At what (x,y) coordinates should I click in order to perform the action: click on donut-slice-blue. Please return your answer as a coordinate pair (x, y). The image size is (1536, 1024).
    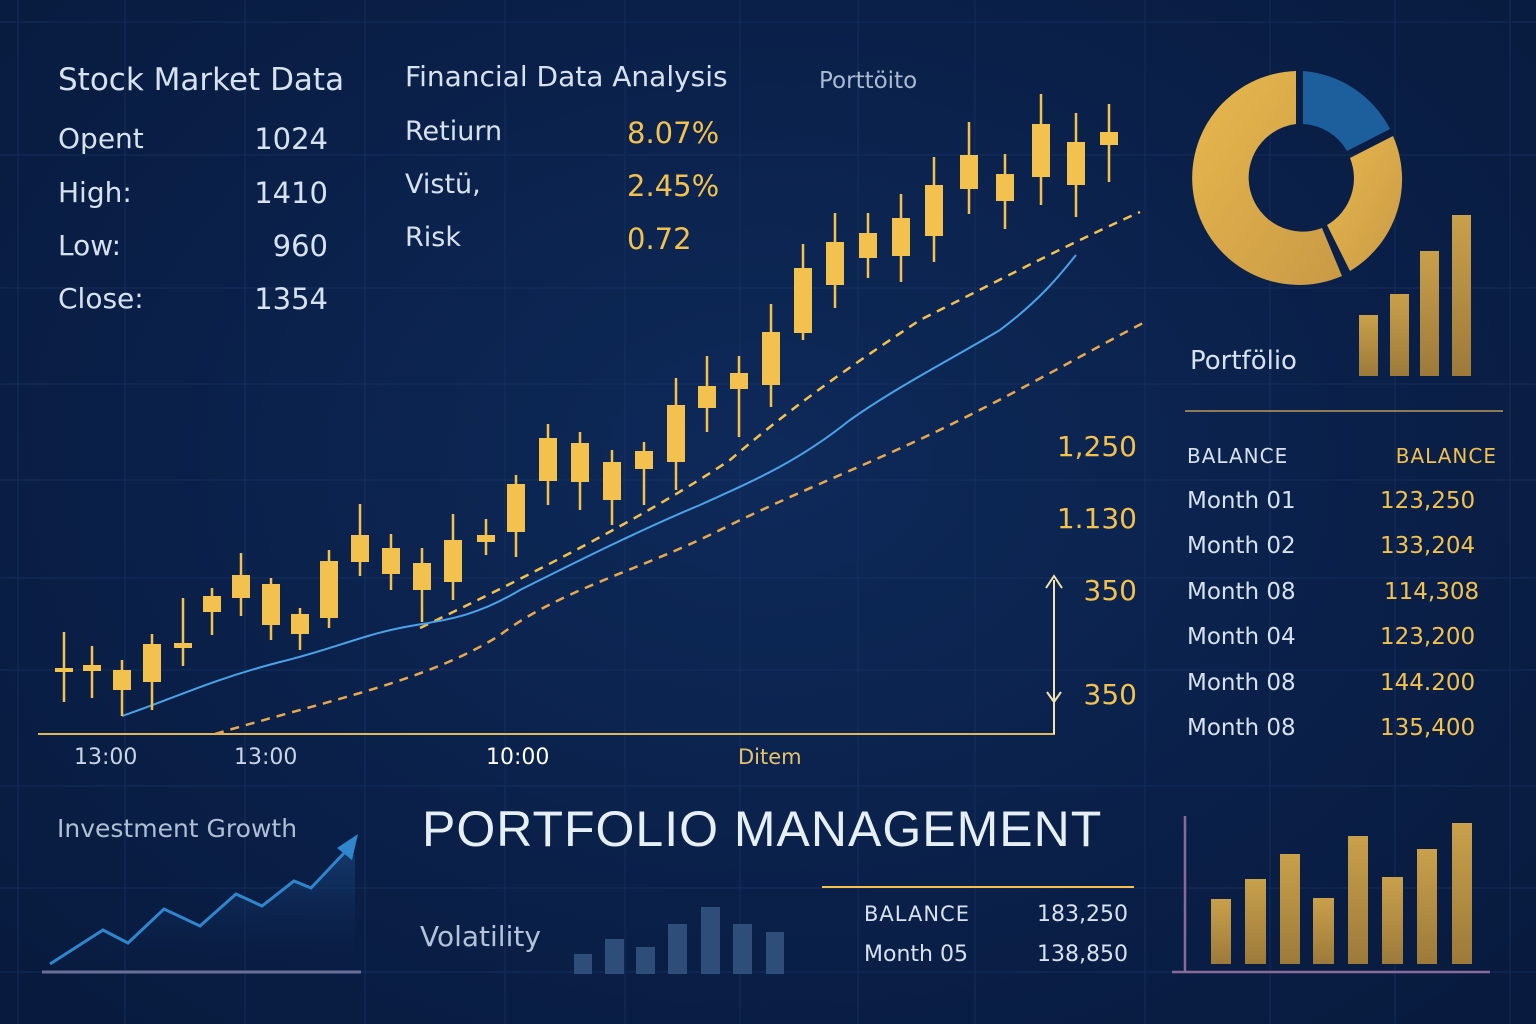
    Looking at the image, I should click on (1346, 111).